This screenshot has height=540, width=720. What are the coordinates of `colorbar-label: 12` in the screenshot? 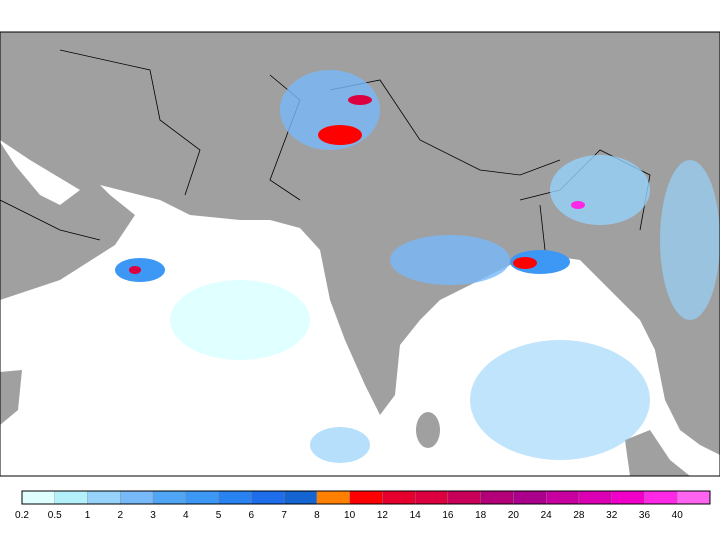 It's located at (383, 515).